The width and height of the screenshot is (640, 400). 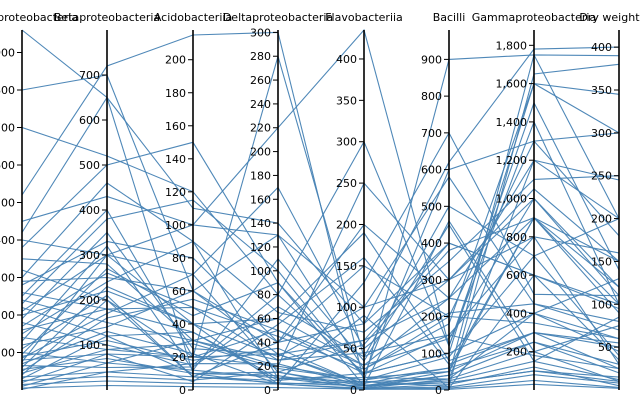 I want to click on tick-label: 1,400, so click(x=512, y=122).